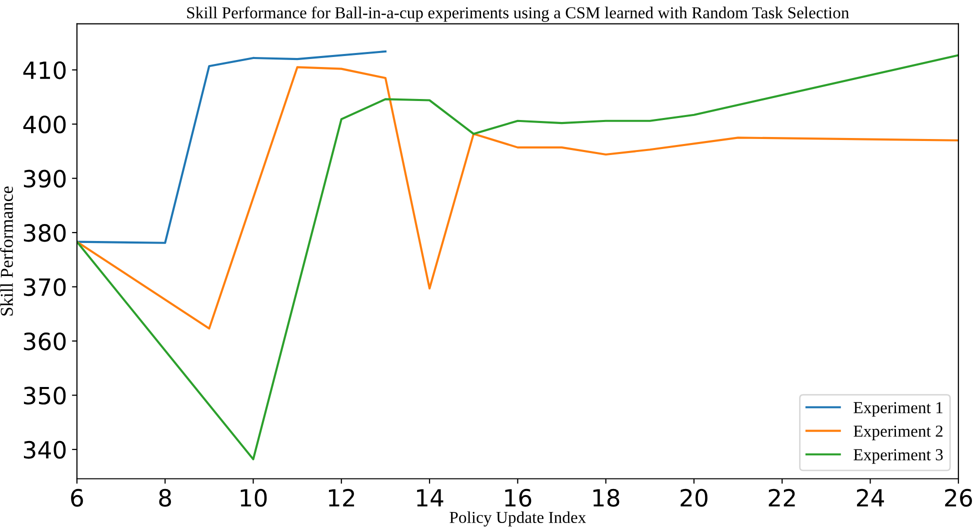 The height and width of the screenshot is (529, 974). Describe the element at coordinates (518, 518) in the screenshot. I see `x-axis-title: Policy Update Index` at that location.